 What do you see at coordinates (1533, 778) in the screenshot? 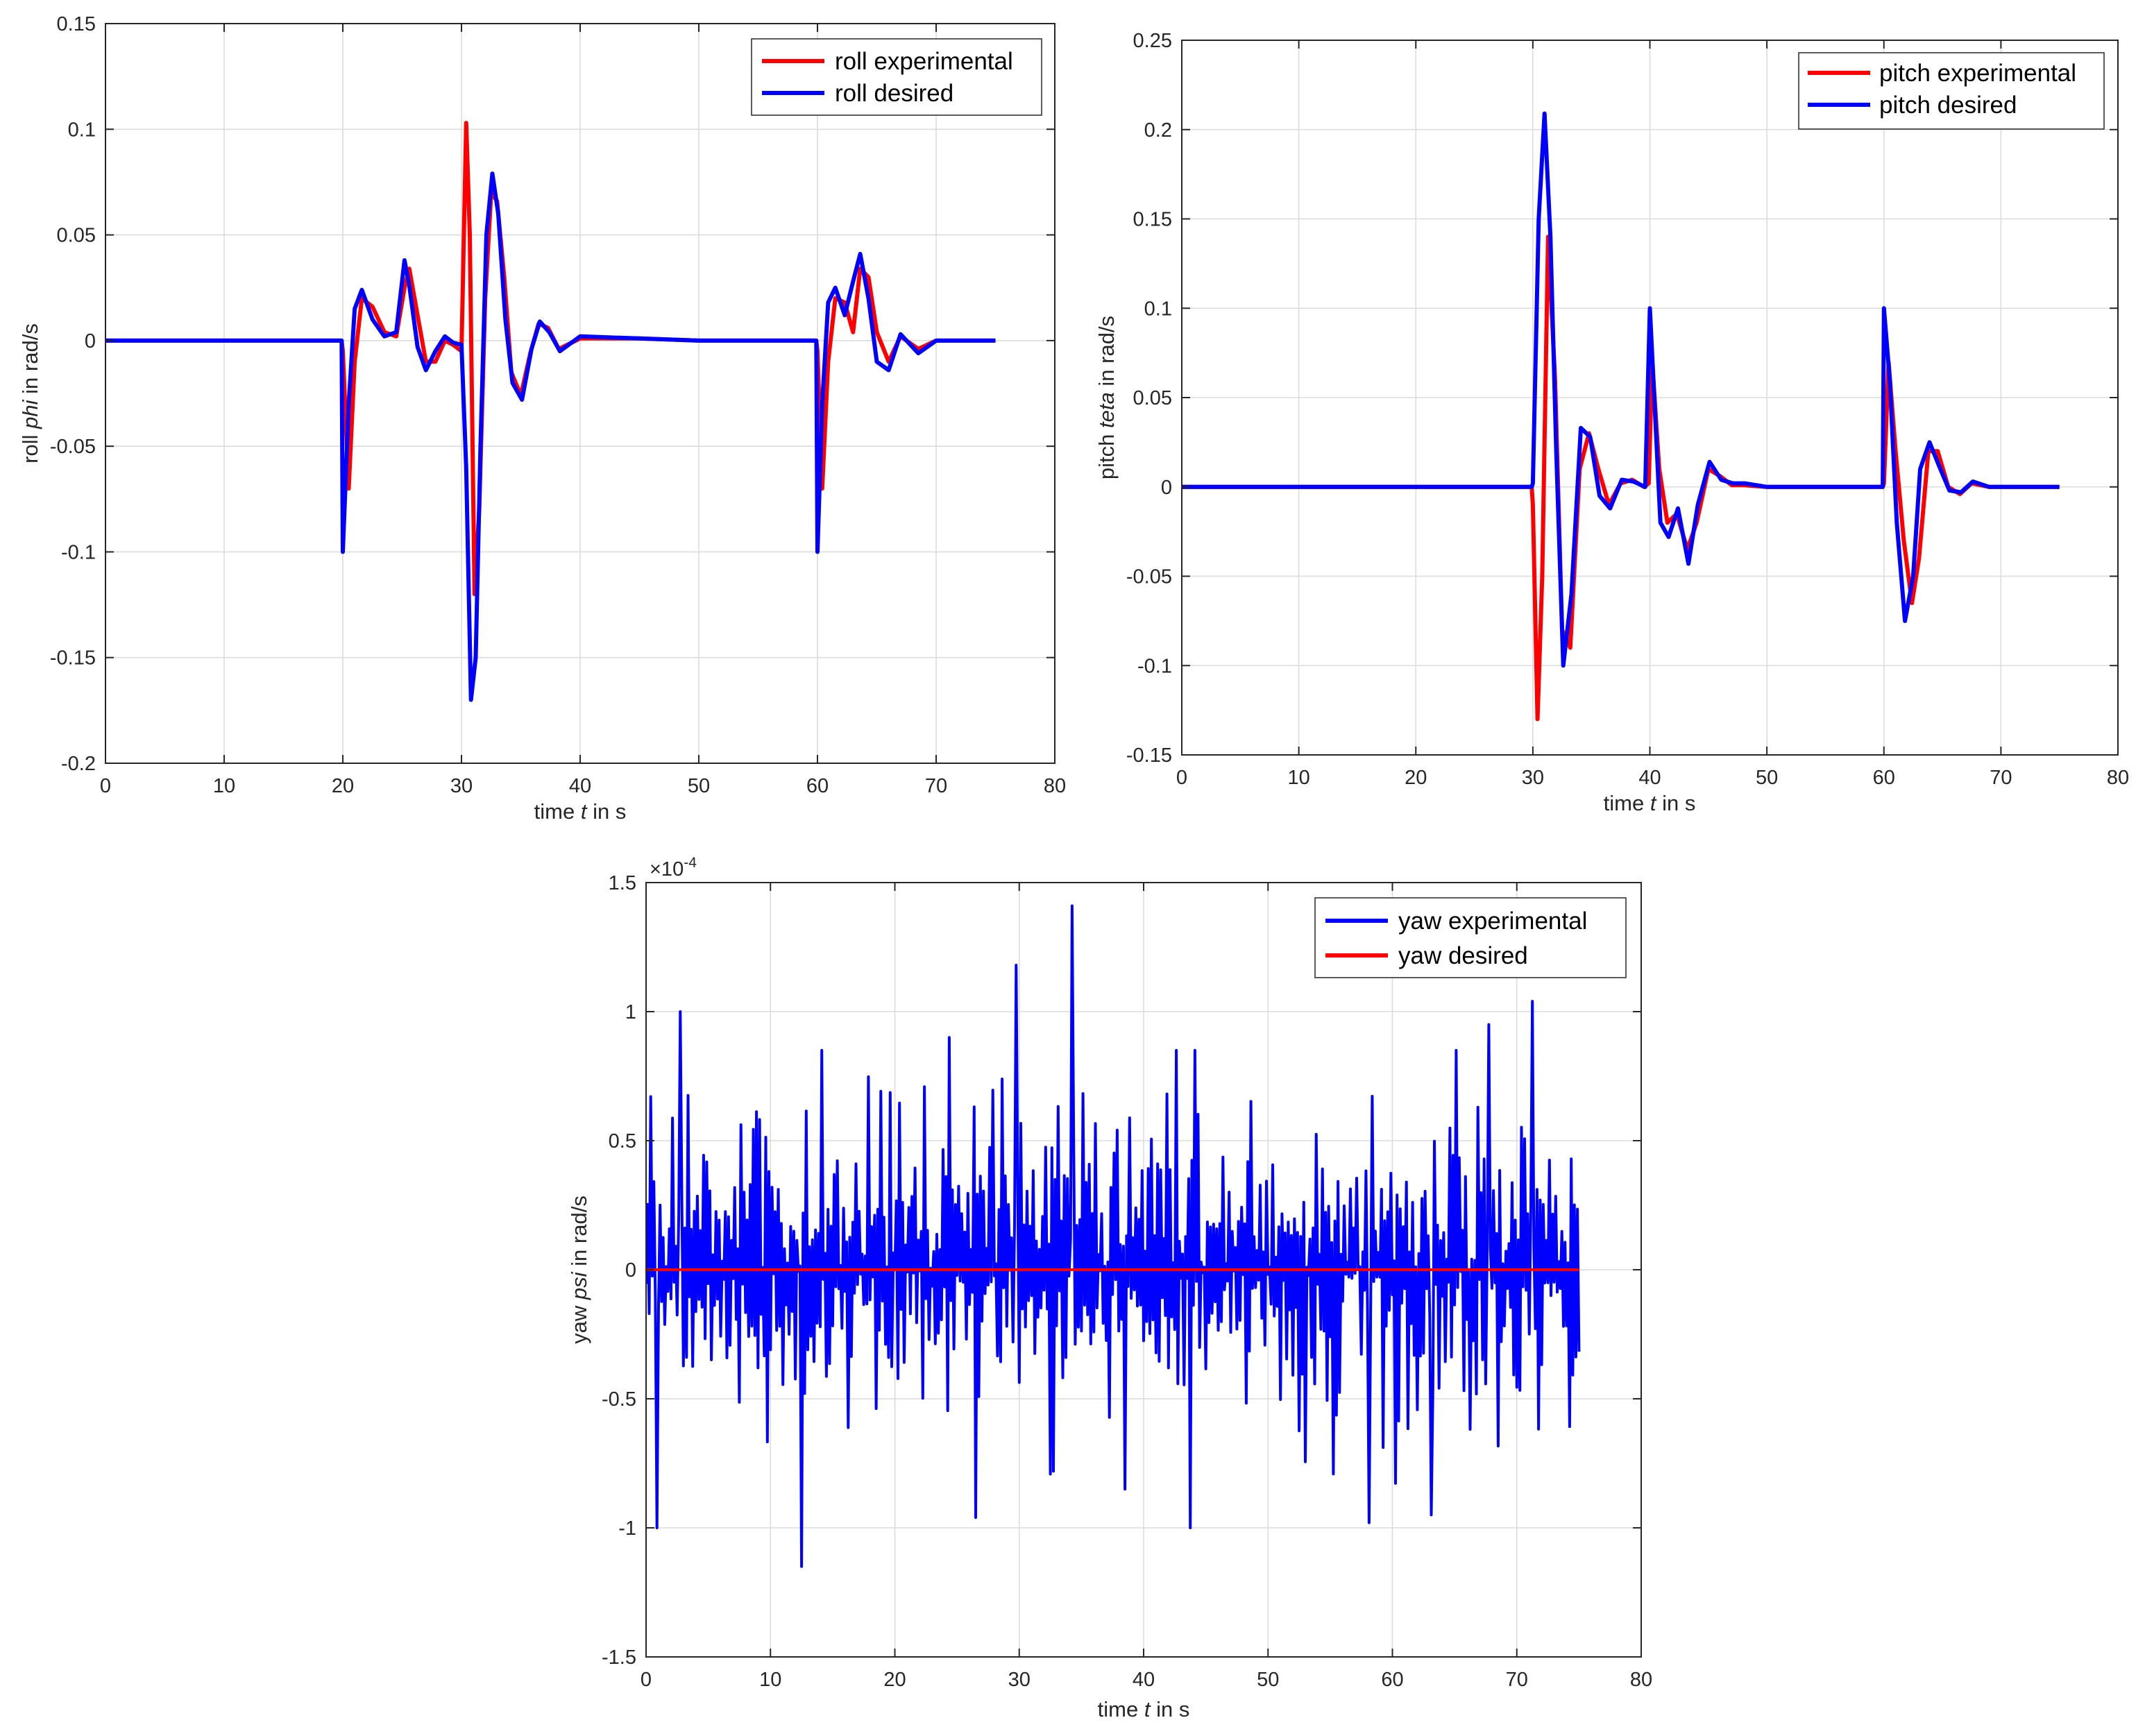
I see `pitch-xtick-label: 30` at bounding box center [1533, 778].